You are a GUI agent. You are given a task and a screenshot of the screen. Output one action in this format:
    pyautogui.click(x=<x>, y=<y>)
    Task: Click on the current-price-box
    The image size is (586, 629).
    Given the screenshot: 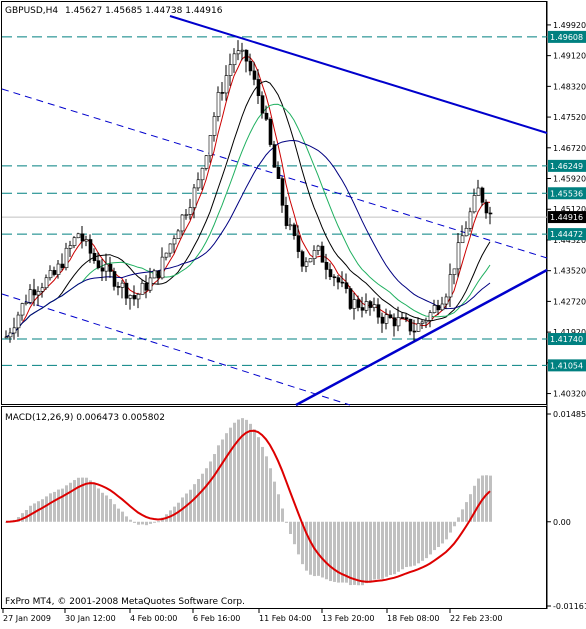 What is the action you would take?
    pyautogui.click(x=567, y=217)
    